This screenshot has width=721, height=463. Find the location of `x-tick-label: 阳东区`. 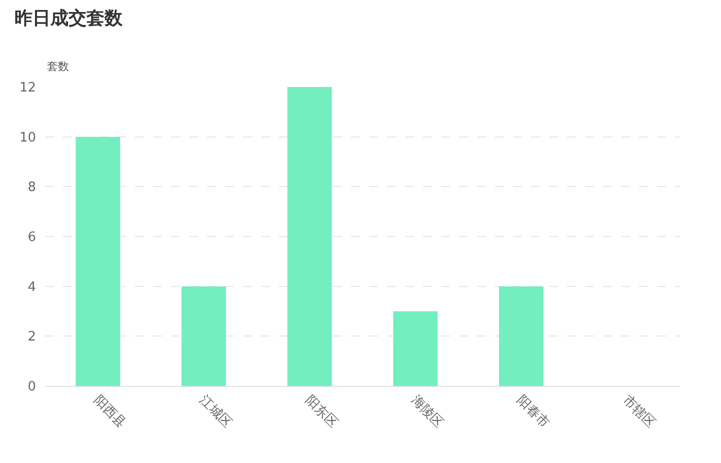

x-tick-label: 阳东区 is located at coordinates (321, 412).